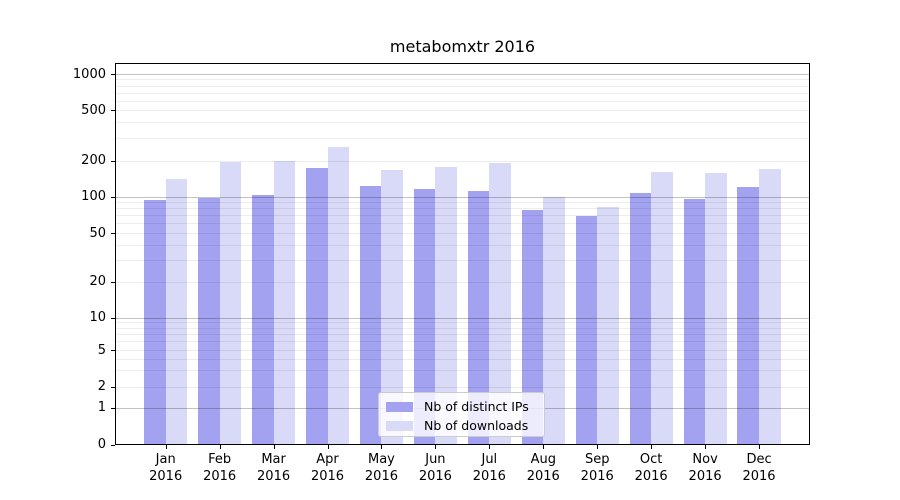 Image resolution: width=900 pixels, height=500 pixels. Describe the element at coordinates (392, 307) in the screenshot. I see `bar-downloads-may` at that location.